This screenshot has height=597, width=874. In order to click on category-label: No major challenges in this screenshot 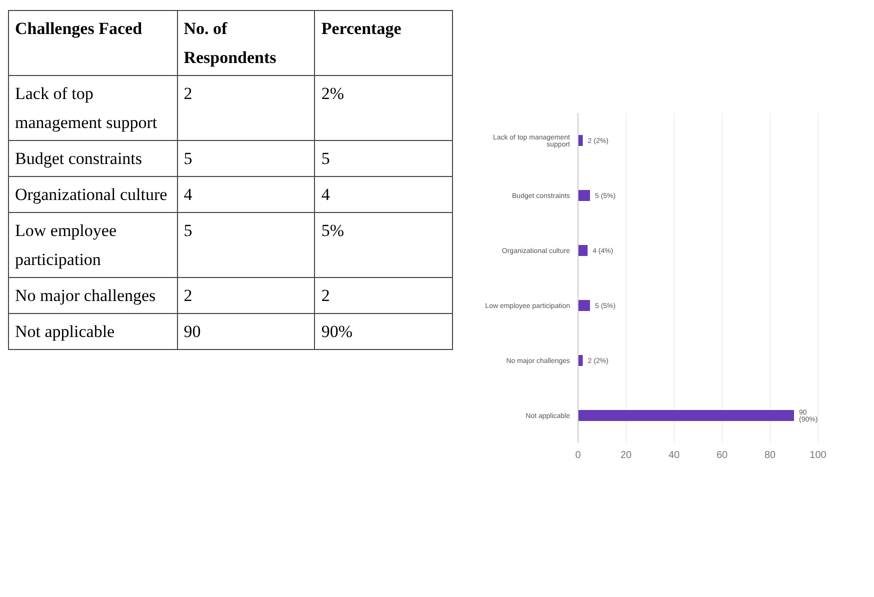, I will do `click(93, 296)`.